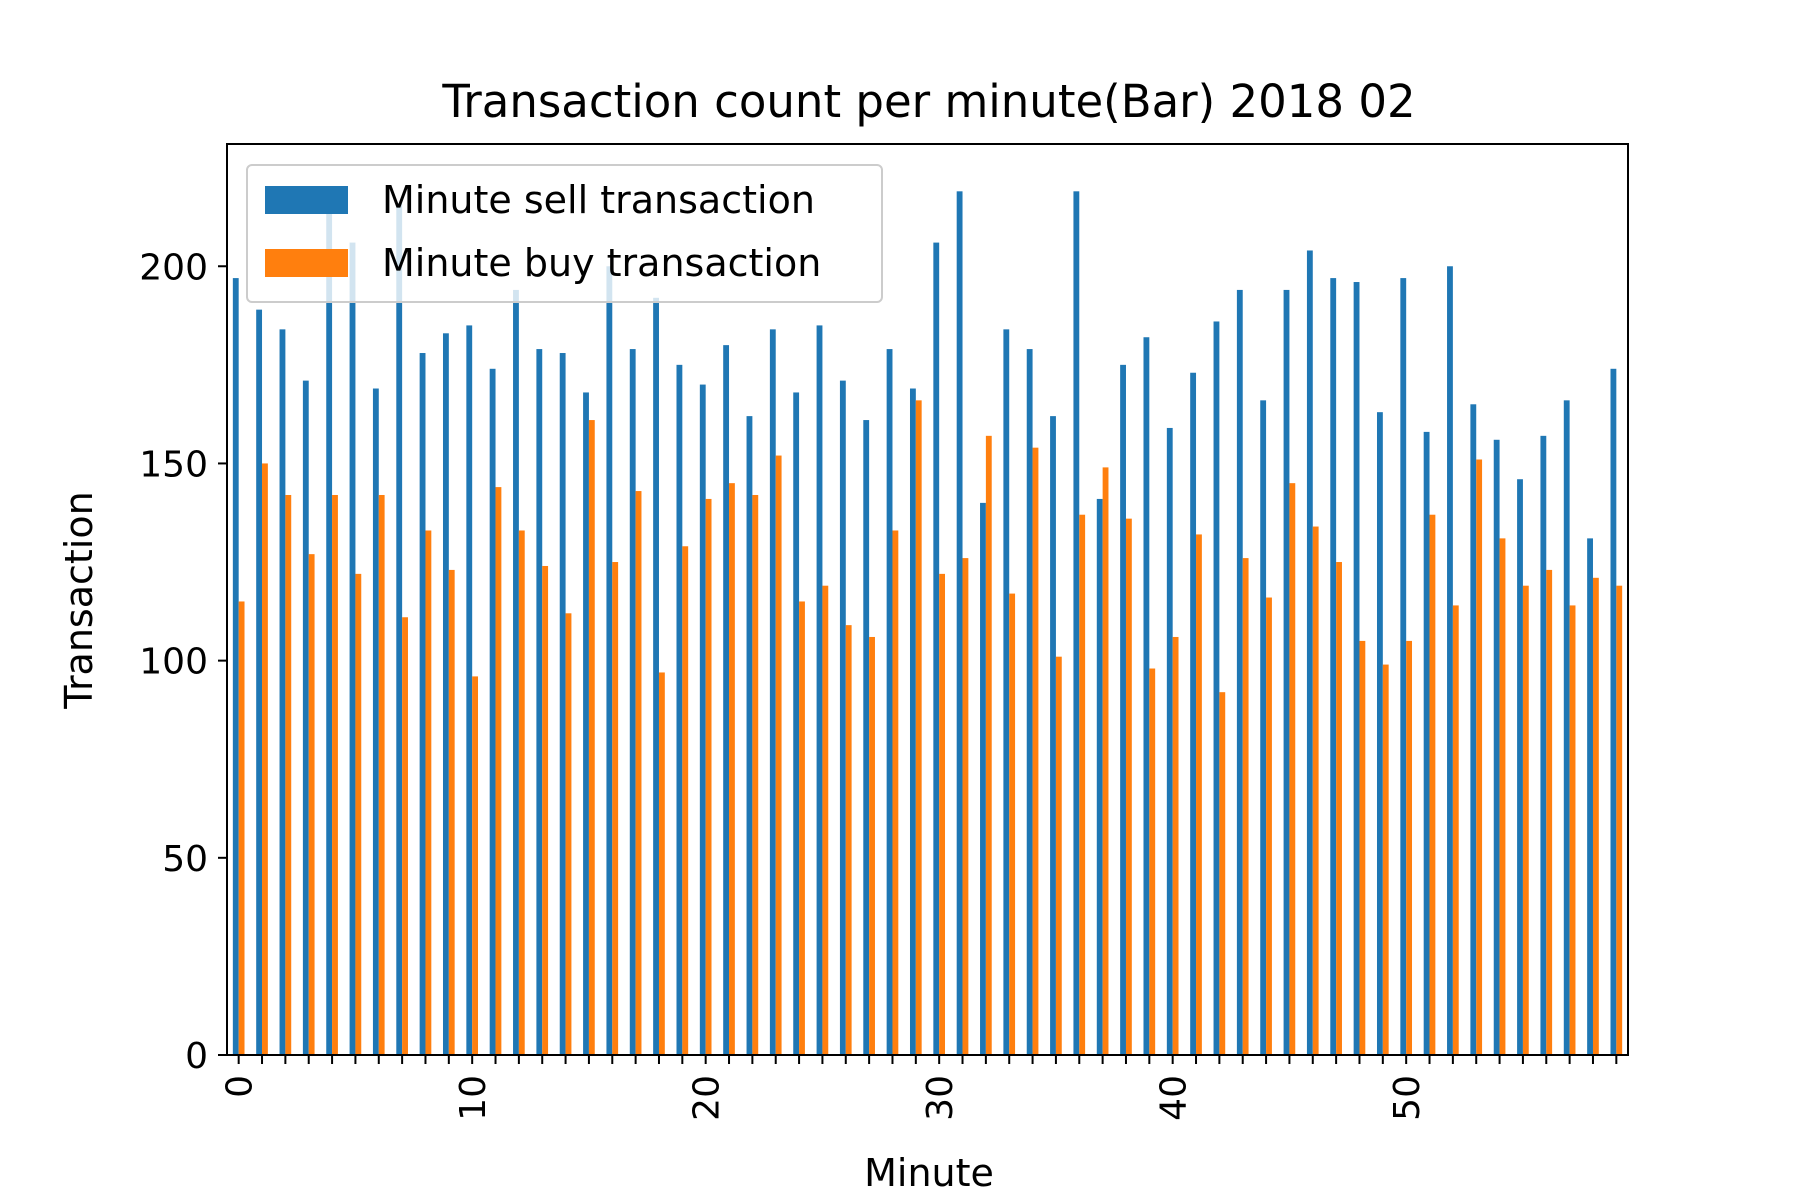  I want to click on legend-box, so click(564, 233).